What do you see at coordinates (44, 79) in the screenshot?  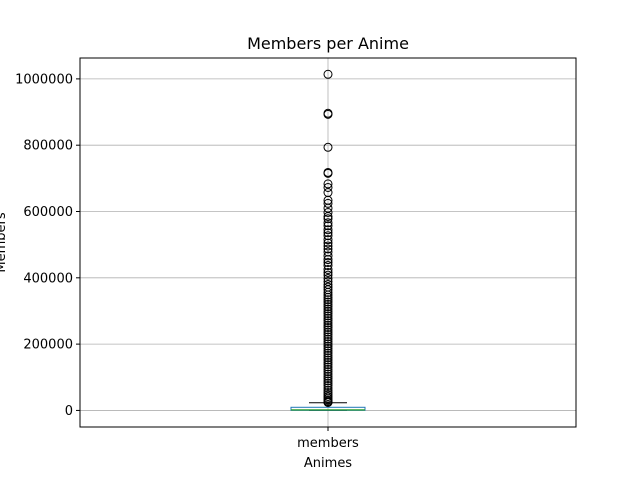 I see `y-tick-label: 1000000` at bounding box center [44, 79].